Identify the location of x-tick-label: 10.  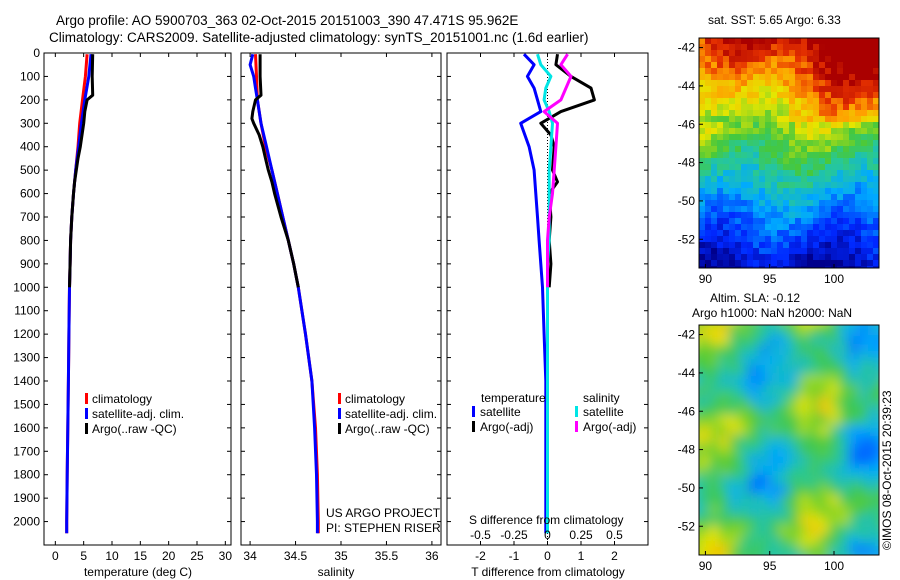
(112, 556).